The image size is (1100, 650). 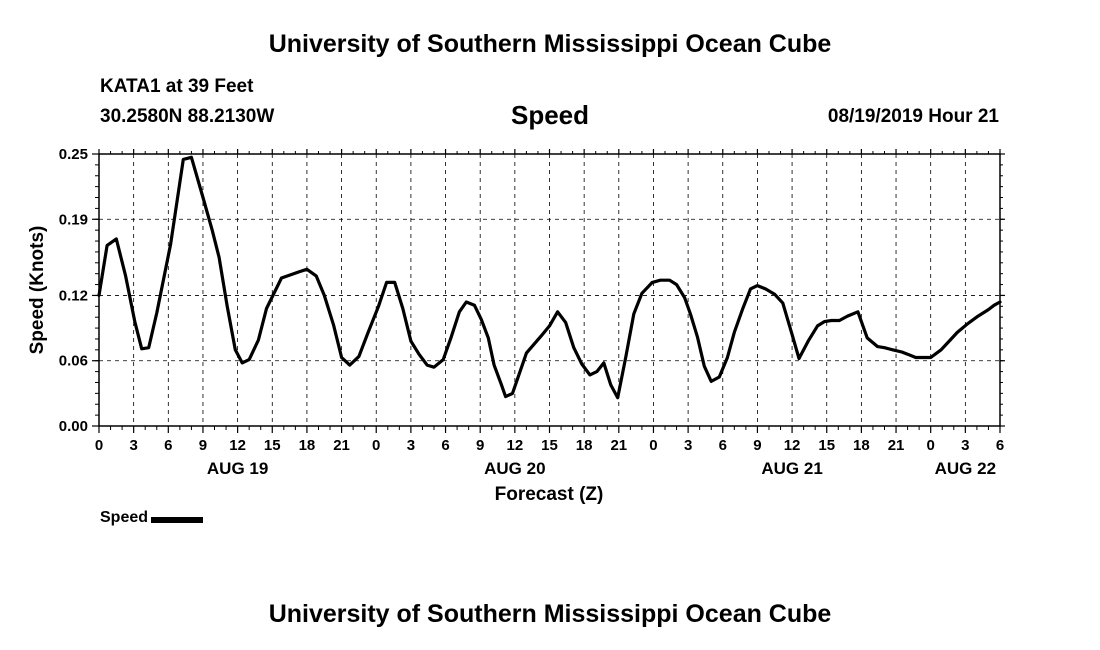 What do you see at coordinates (177, 520) in the screenshot?
I see `legend-line-swatch` at bounding box center [177, 520].